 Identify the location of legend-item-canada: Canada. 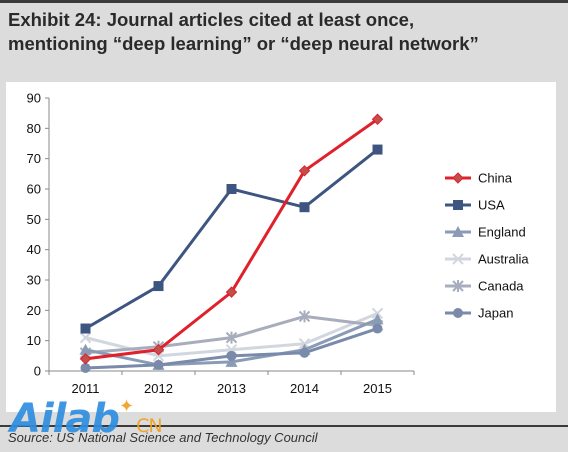
(484, 286).